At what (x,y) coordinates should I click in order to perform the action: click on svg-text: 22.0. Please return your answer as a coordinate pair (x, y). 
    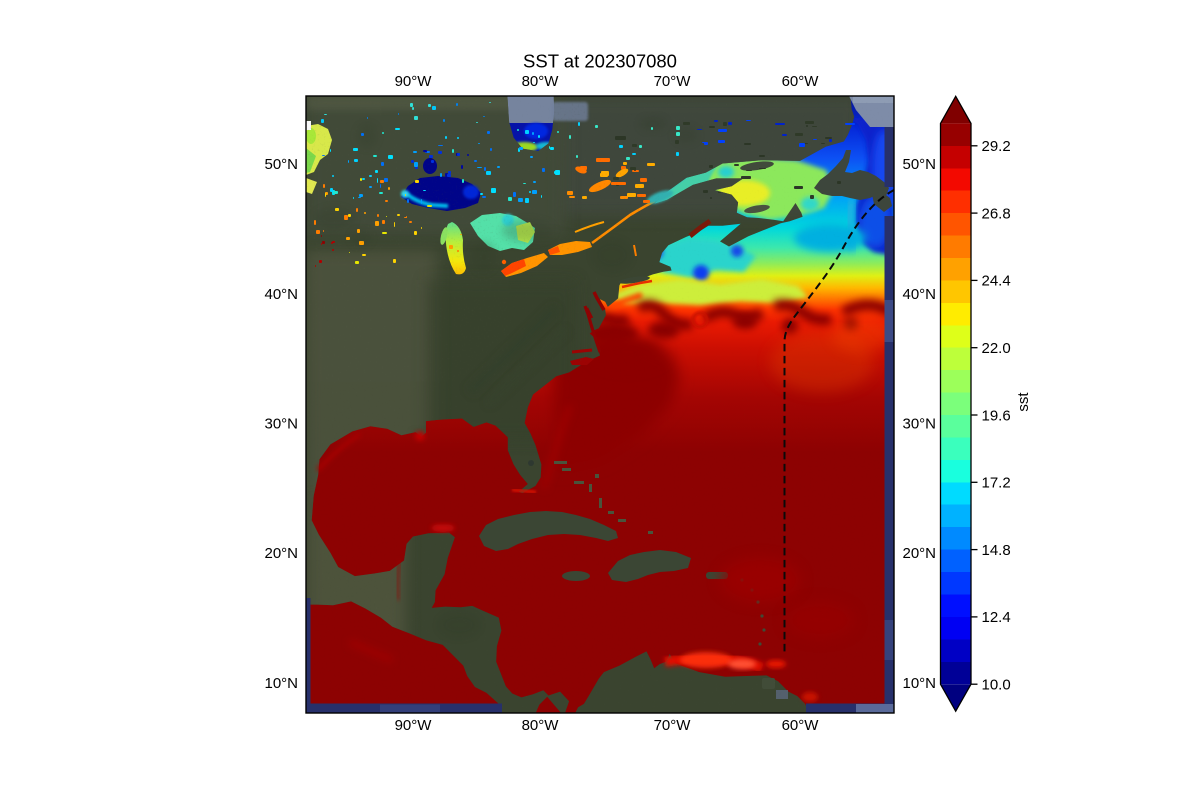
    Looking at the image, I should click on (996, 348).